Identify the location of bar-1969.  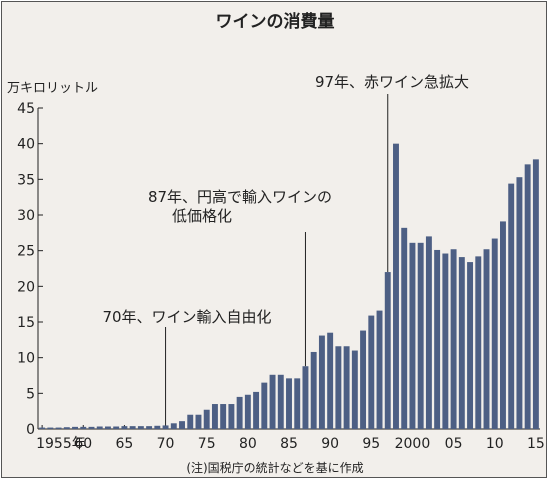
(157, 427).